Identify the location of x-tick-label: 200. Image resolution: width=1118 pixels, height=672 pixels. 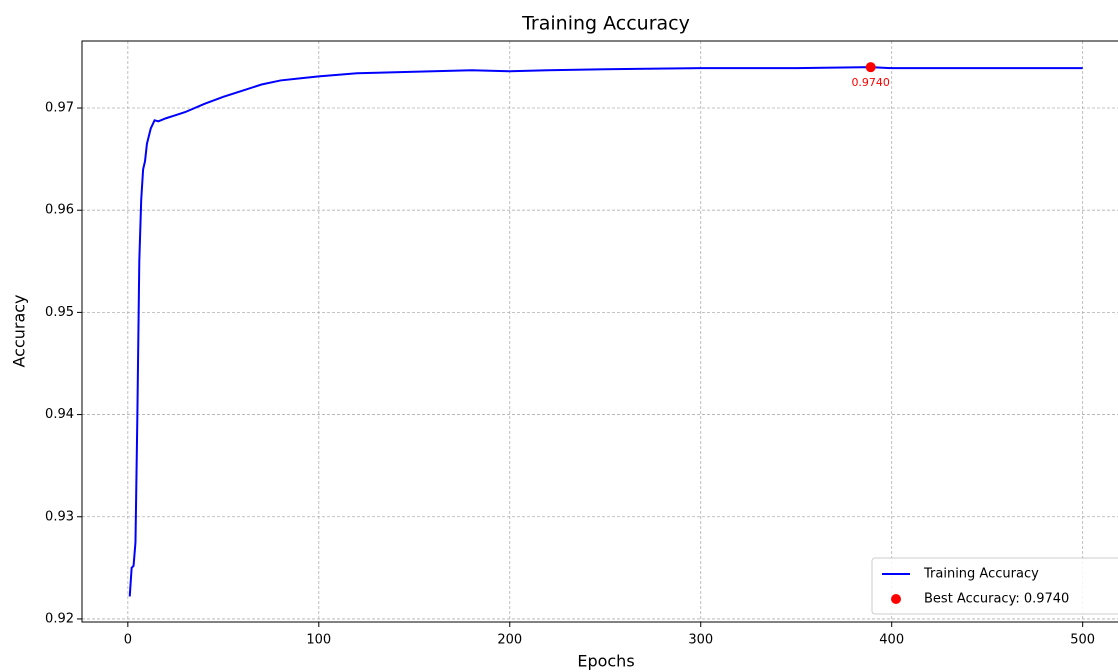
(509, 640).